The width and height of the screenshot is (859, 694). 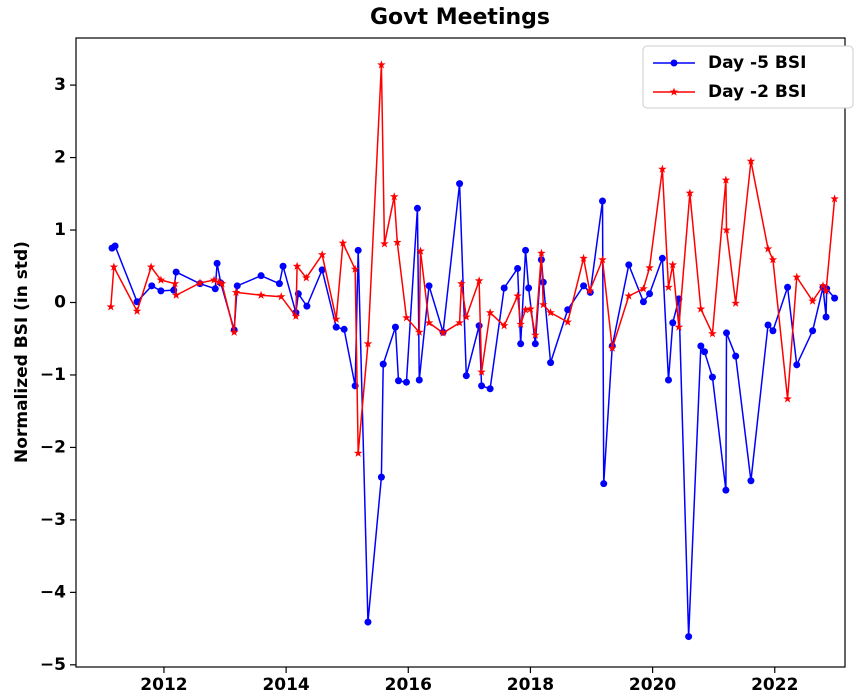 I want to click on legend-box, so click(x=748, y=77).